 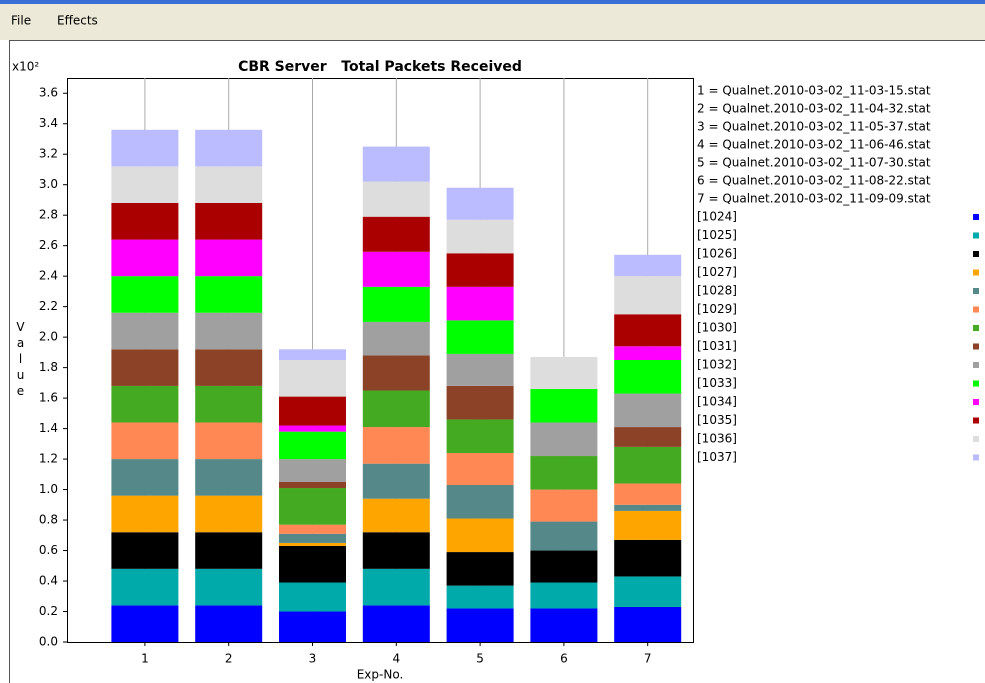 I want to click on y-tick-label: 0.2, so click(x=48, y=611).